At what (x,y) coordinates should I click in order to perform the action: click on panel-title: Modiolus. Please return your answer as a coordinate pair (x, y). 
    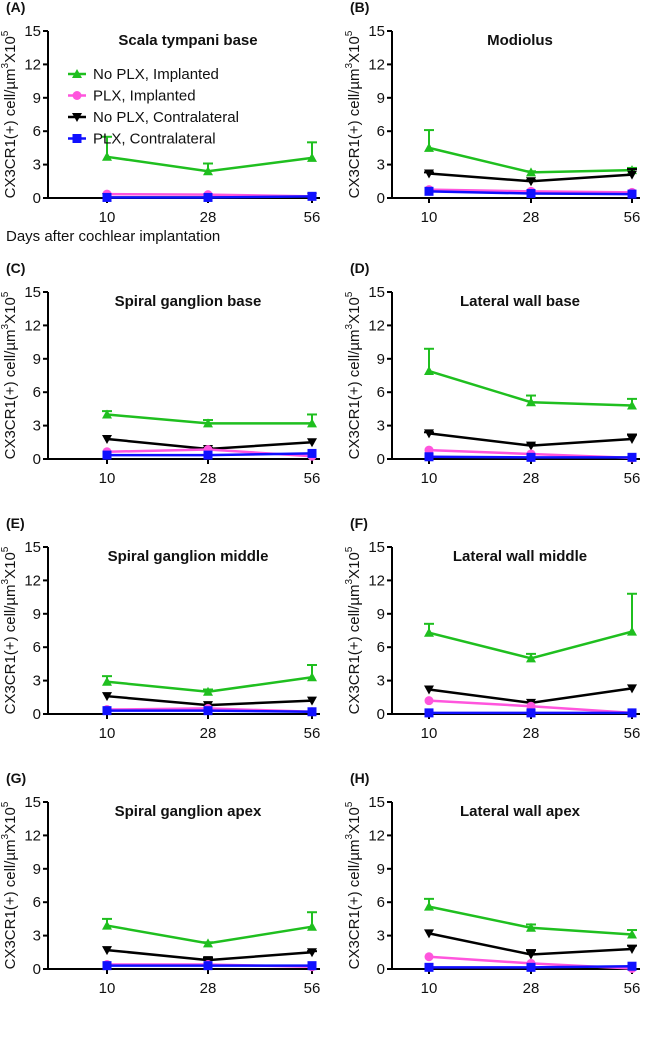
    Looking at the image, I should click on (520, 40).